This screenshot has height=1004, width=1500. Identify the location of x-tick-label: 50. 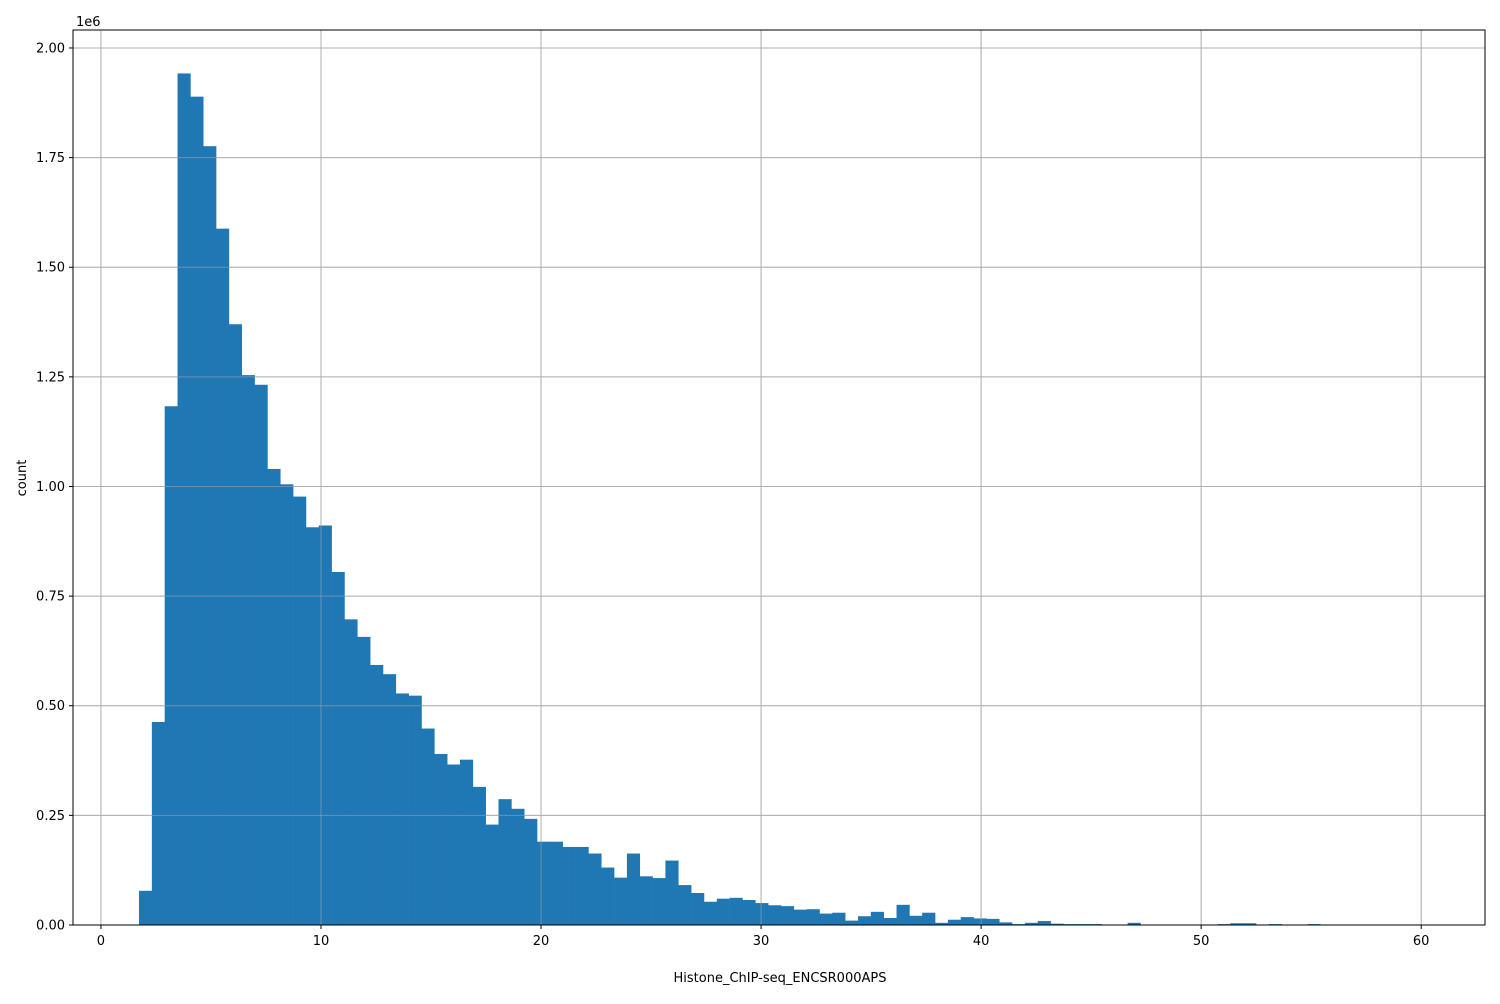
(1201, 941).